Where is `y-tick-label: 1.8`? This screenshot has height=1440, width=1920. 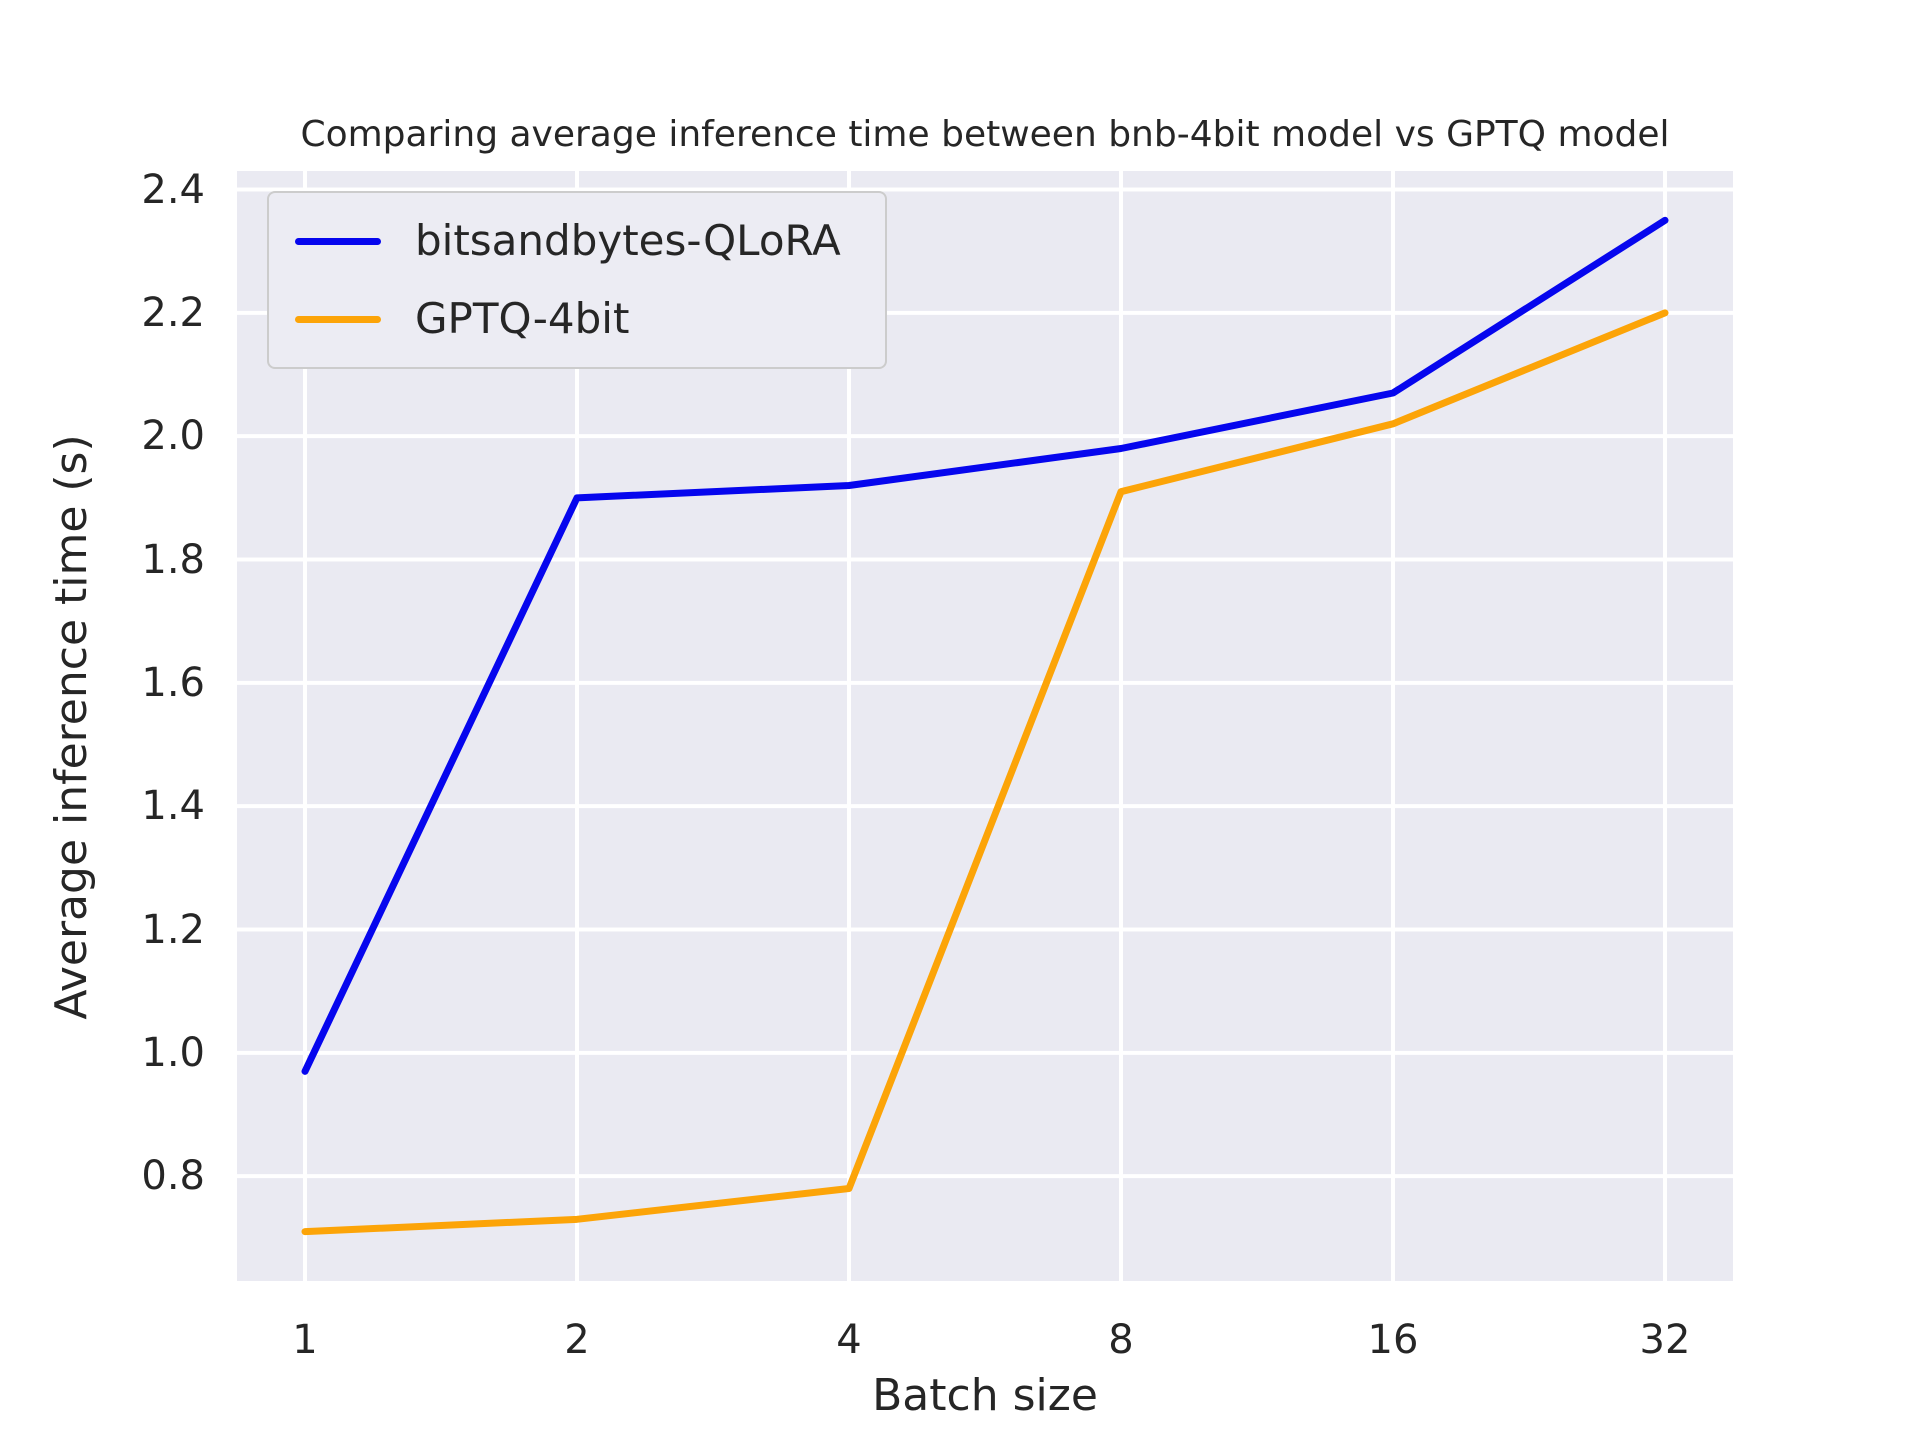 y-tick-label: 1.8 is located at coordinates (173, 559).